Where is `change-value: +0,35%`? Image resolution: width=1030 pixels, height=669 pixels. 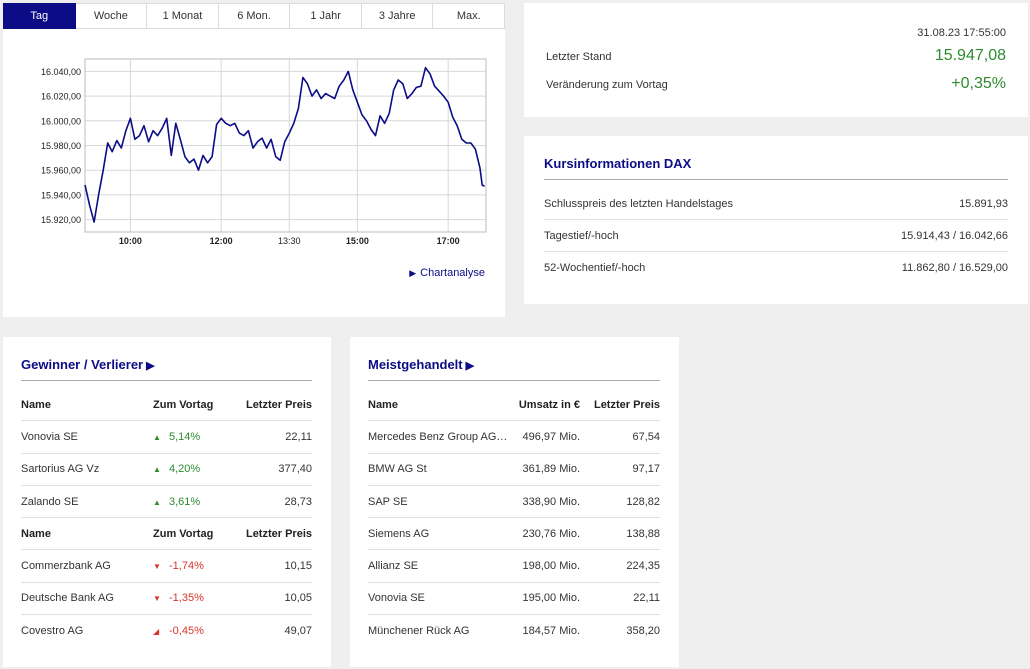
change-value: +0,35% is located at coordinates (978, 83).